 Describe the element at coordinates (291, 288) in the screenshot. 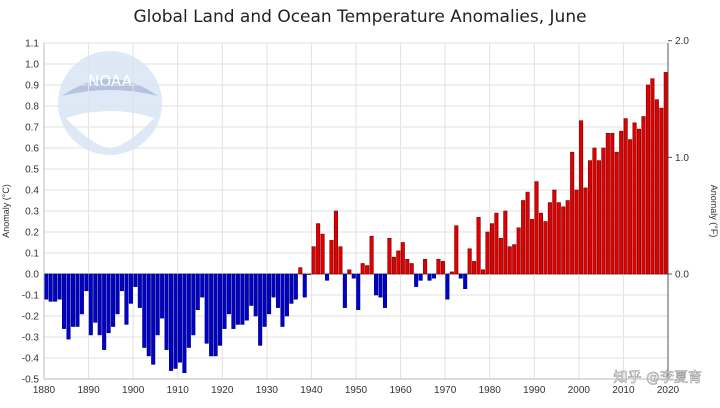

I see `bar-1935` at that location.